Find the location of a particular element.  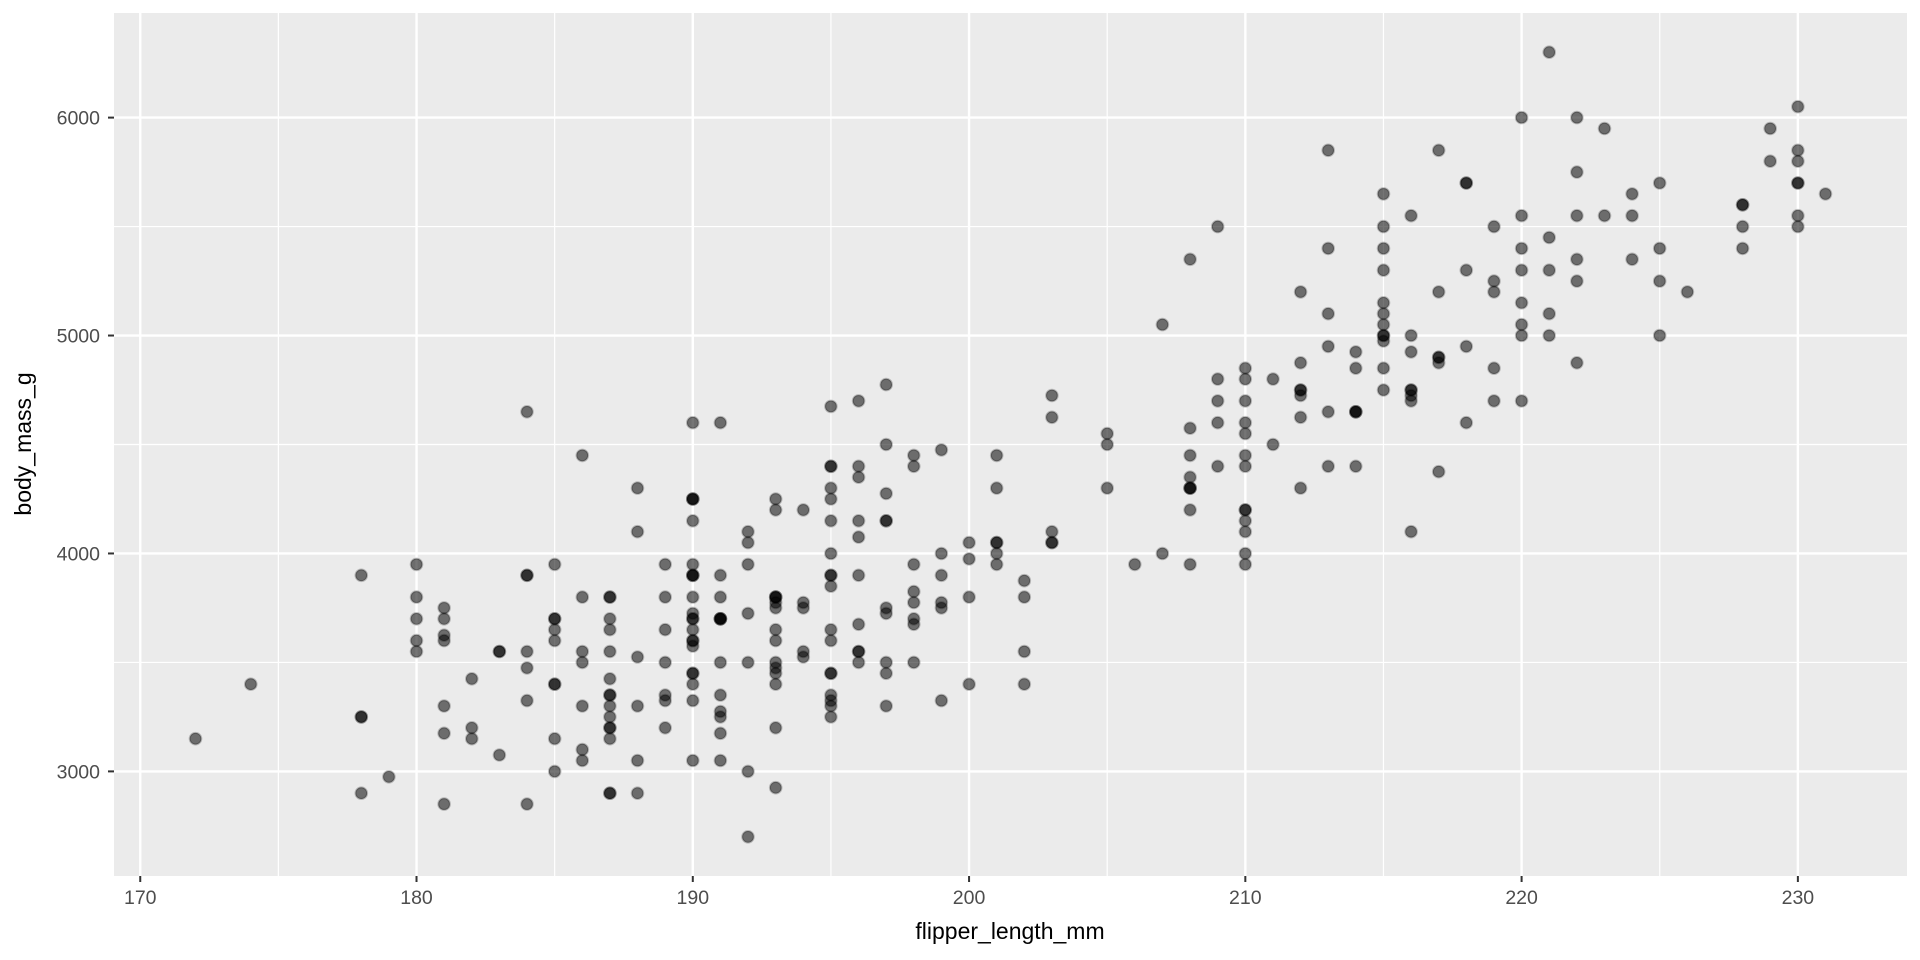

y-tick-label: 4000 is located at coordinates (79, 554).